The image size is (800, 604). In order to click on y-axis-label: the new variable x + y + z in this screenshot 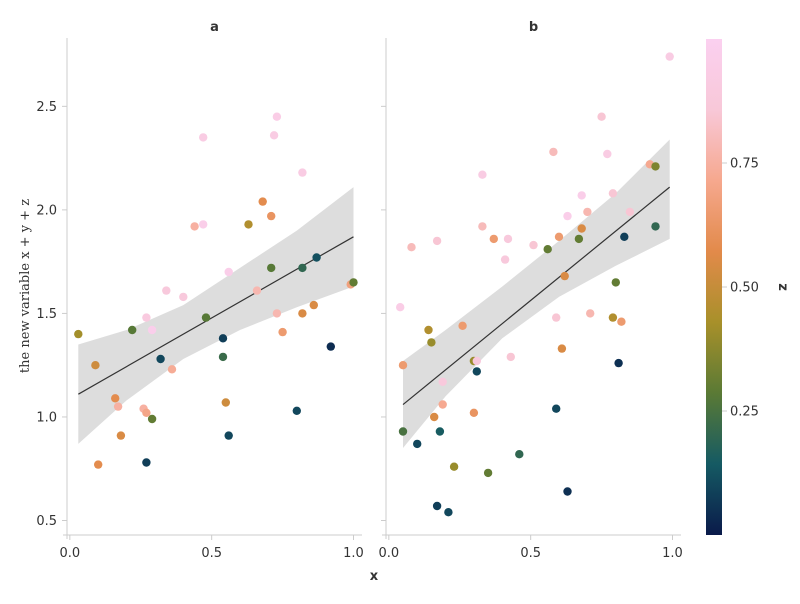, I will do `click(25, 286)`.